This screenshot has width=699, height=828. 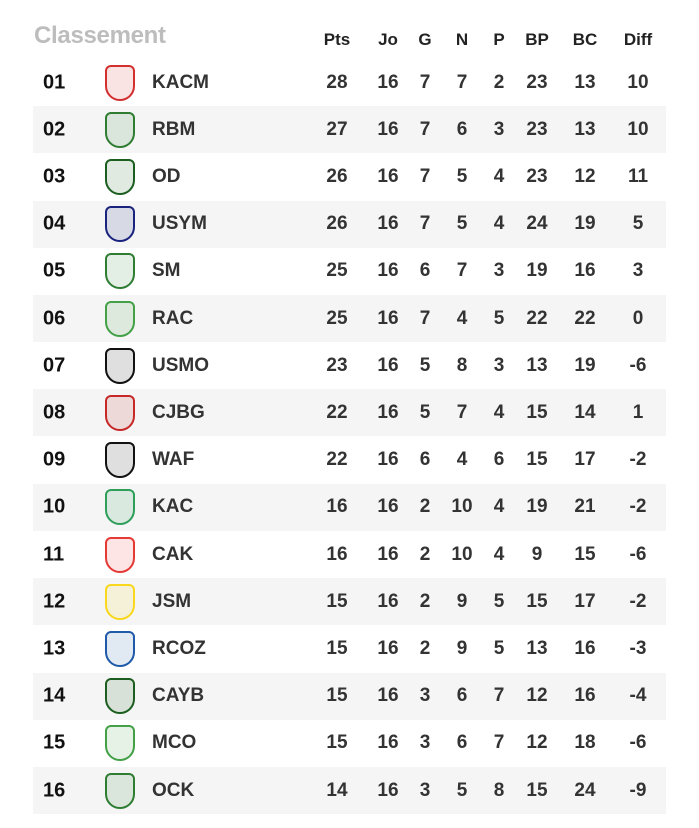 What do you see at coordinates (337, 790) in the screenshot?
I see `stat-points: 14` at bounding box center [337, 790].